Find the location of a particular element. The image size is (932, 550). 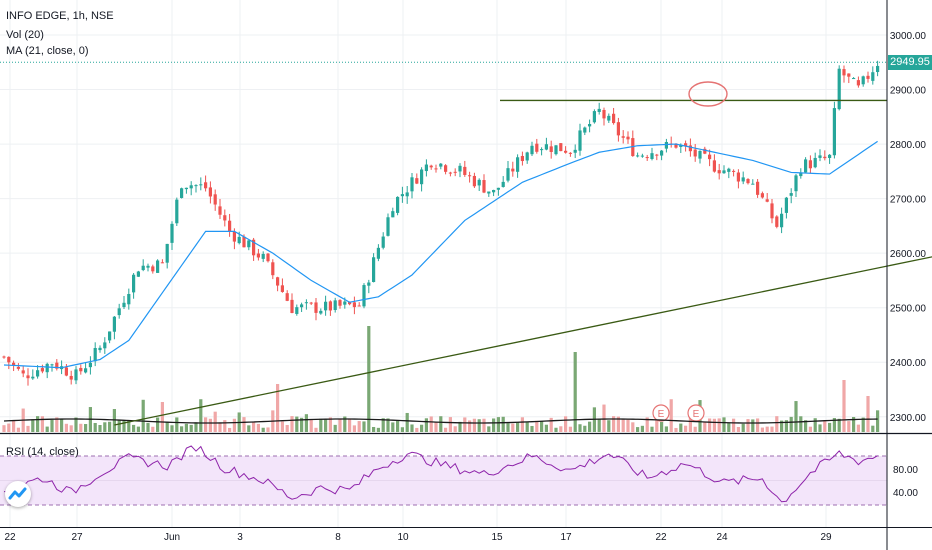

last-price-tag: 2949.95 is located at coordinates (910, 62).